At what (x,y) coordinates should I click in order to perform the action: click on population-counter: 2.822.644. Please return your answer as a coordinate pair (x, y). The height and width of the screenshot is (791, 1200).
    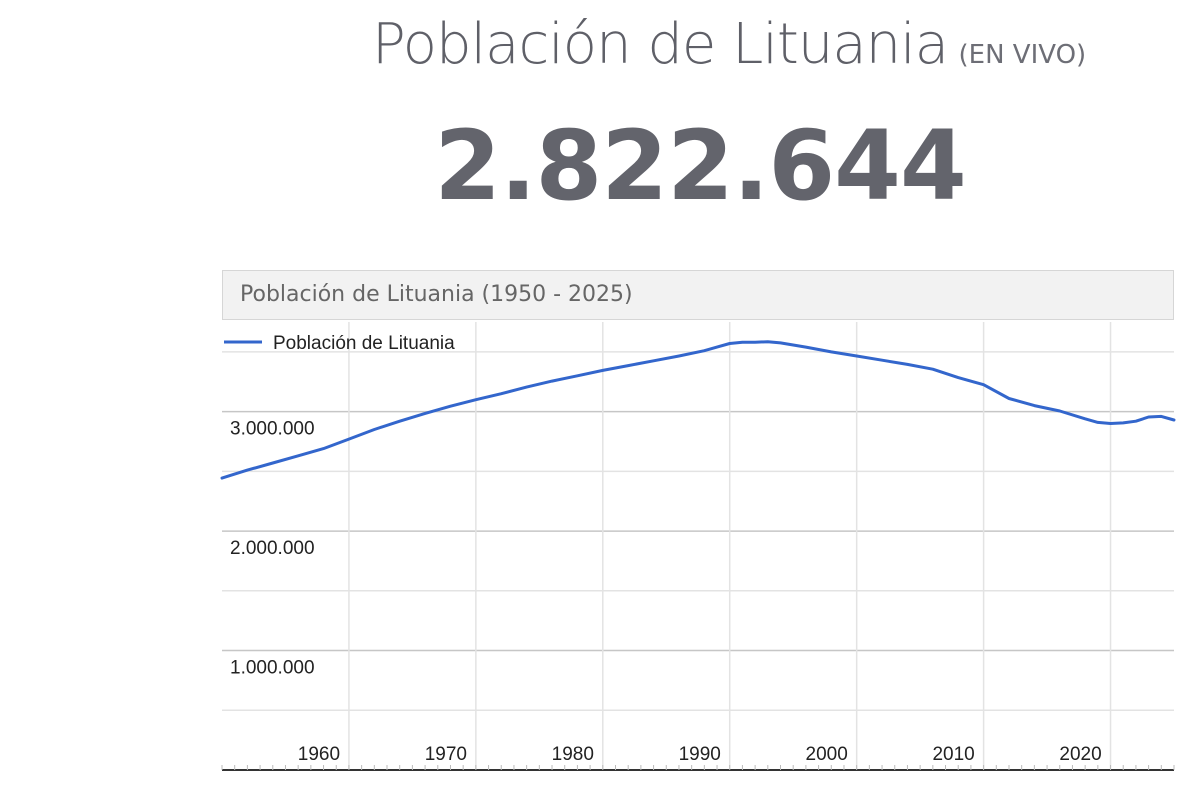
    Looking at the image, I should click on (700, 166).